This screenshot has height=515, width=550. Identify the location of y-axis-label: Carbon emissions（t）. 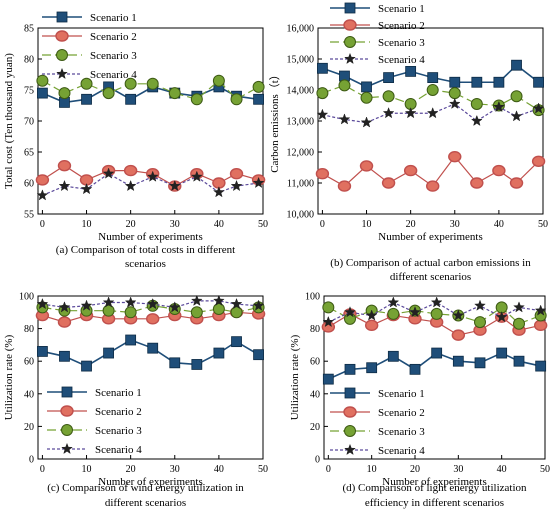
(274, 121).